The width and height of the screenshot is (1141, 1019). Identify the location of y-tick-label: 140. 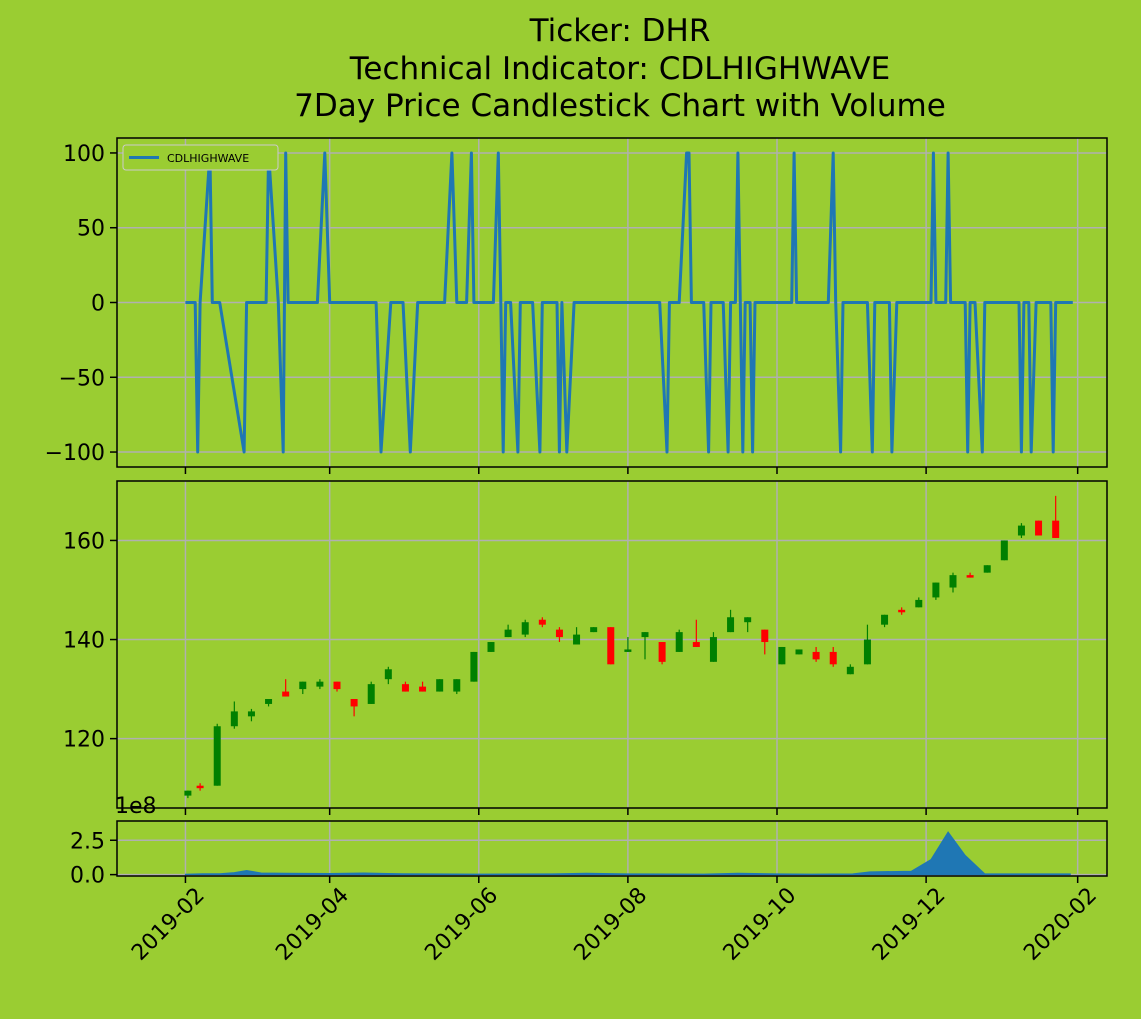
(84, 641).